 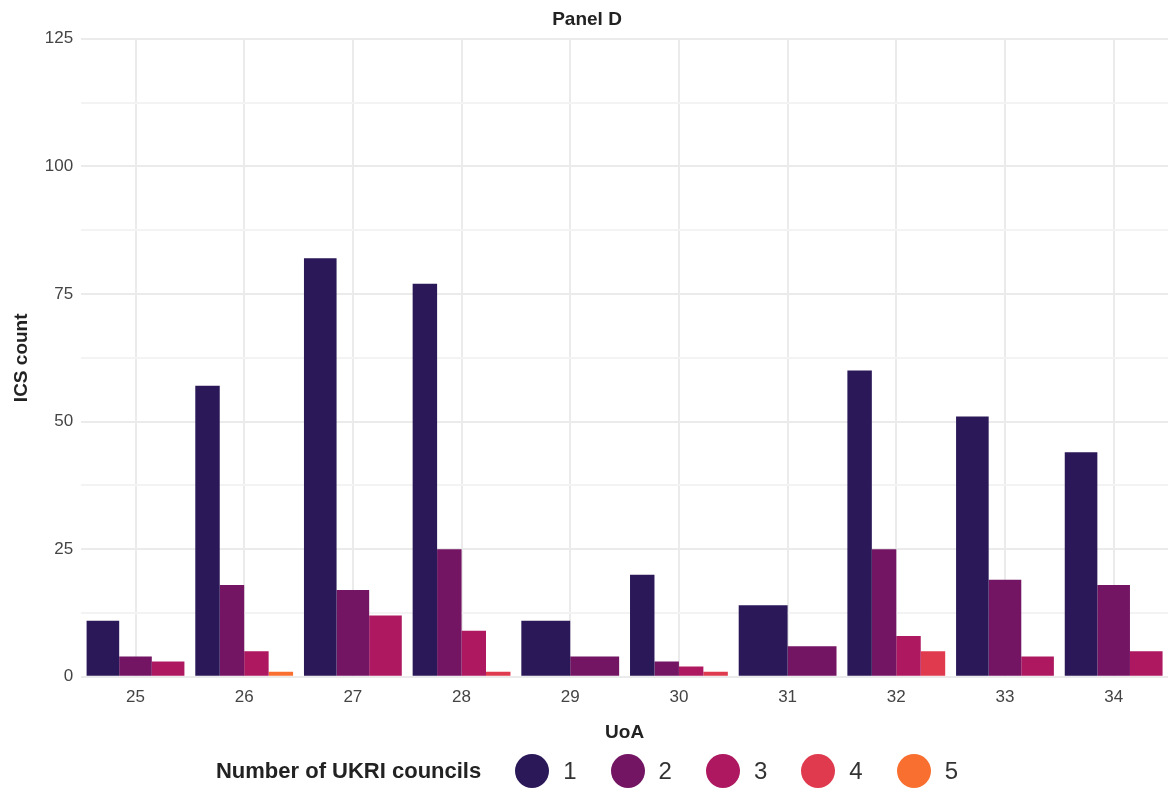 What do you see at coordinates (353, 696) in the screenshot?
I see `x-tick-label: 27` at bounding box center [353, 696].